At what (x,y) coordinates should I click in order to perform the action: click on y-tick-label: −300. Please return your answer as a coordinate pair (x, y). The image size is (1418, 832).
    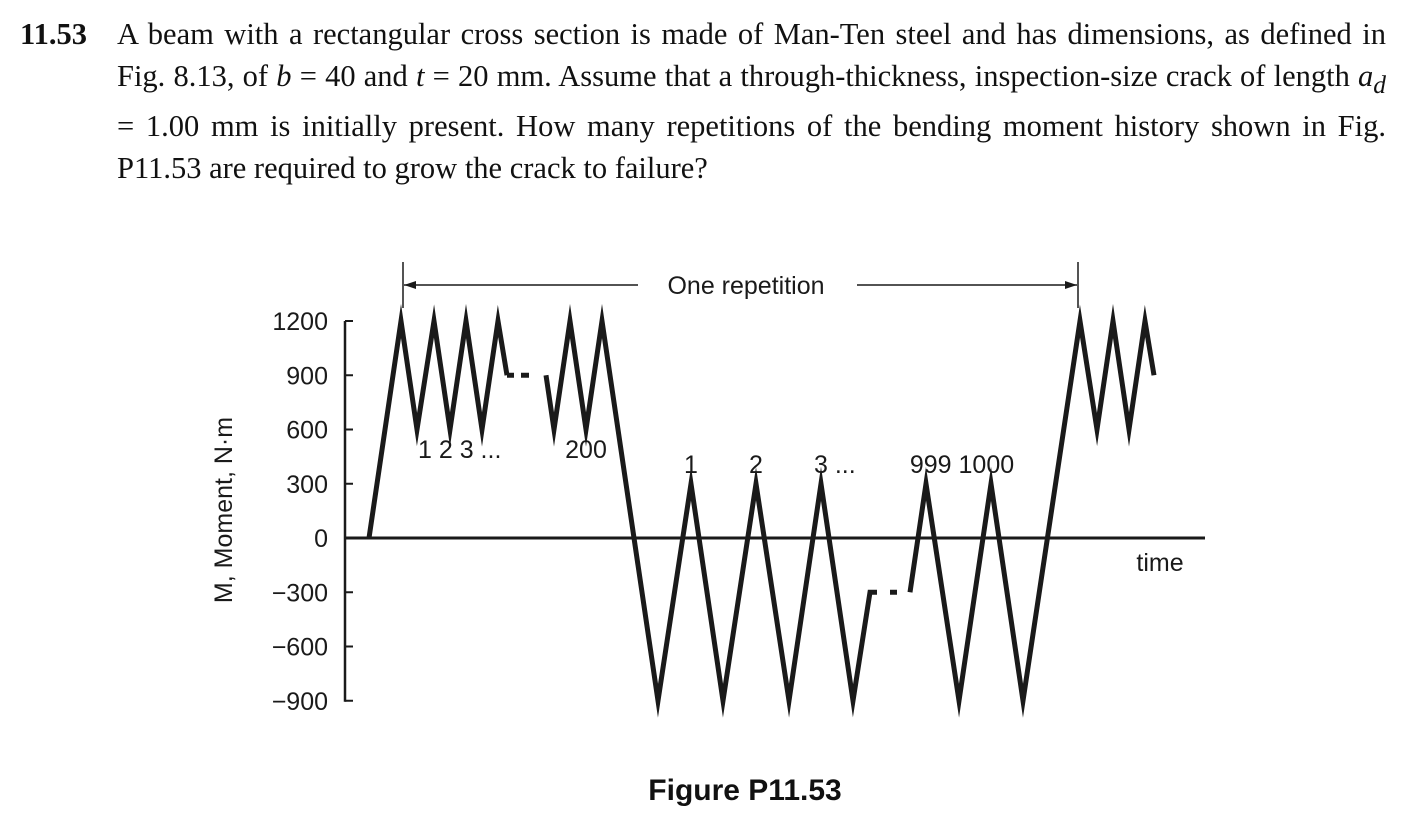
    Looking at the image, I should click on (300, 593).